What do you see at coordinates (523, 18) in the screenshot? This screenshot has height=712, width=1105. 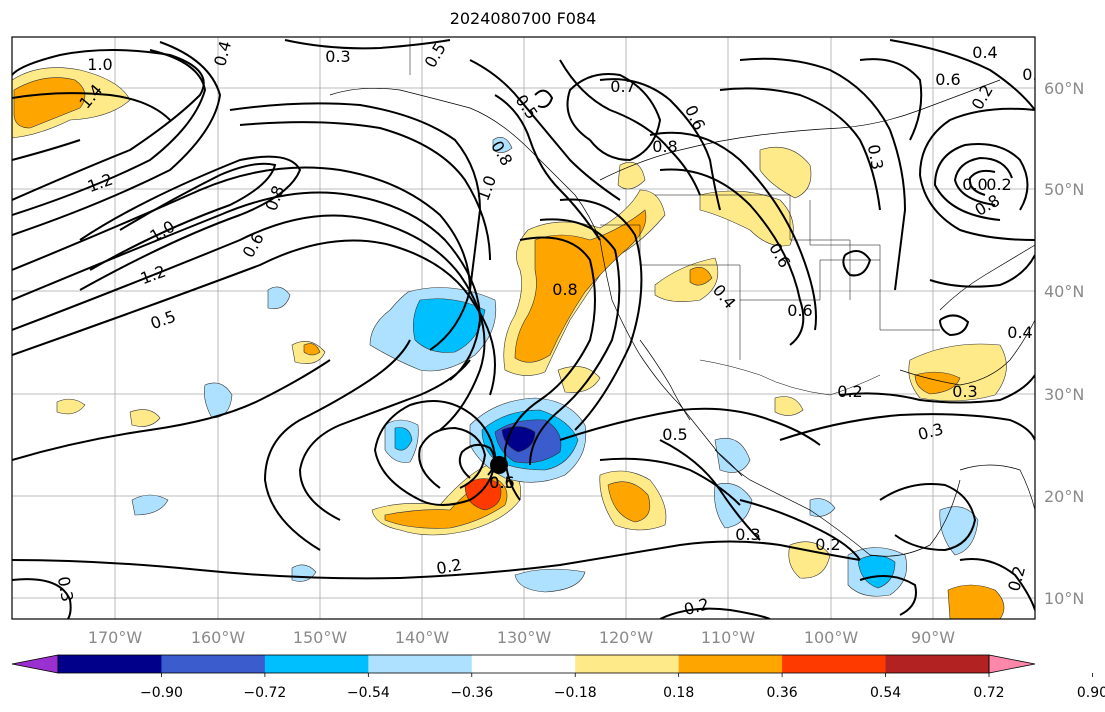 I see `map-title: 2024080700 F084` at bounding box center [523, 18].